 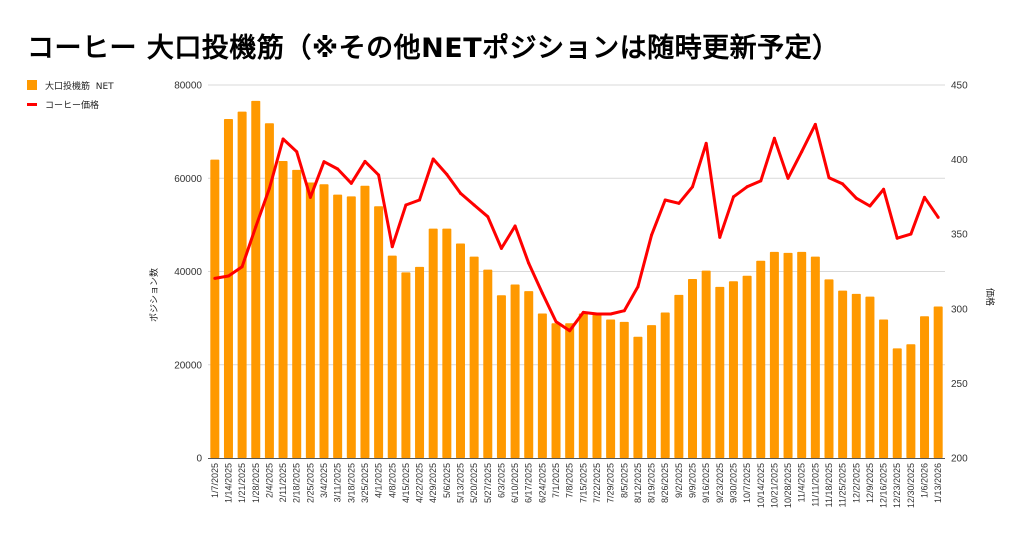 I want to click on legend-item-price: コーヒー価格, so click(x=70, y=104).